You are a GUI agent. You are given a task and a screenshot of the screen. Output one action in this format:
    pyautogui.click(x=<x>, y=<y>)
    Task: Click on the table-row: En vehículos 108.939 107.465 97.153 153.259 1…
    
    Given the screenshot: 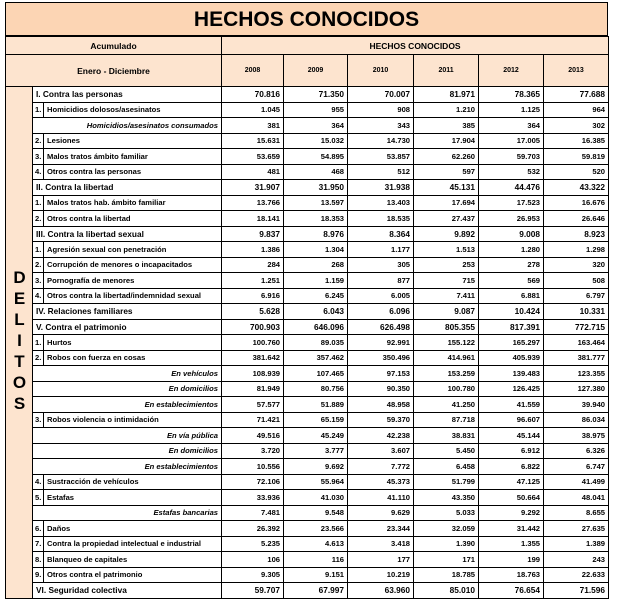 What is the action you would take?
    pyautogui.click(x=308, y=373)
    